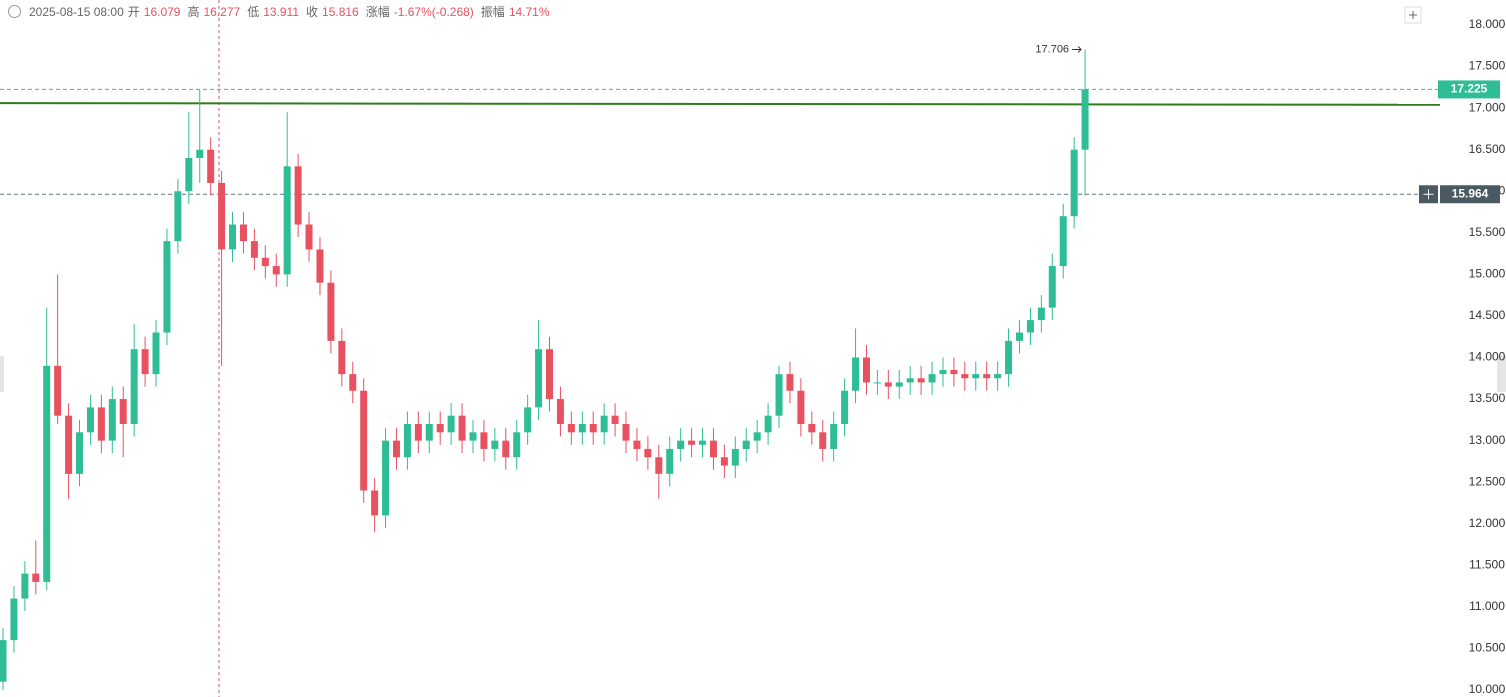 The image size is (1506, 697). I want to click on right-handle, so click(1501, 374).